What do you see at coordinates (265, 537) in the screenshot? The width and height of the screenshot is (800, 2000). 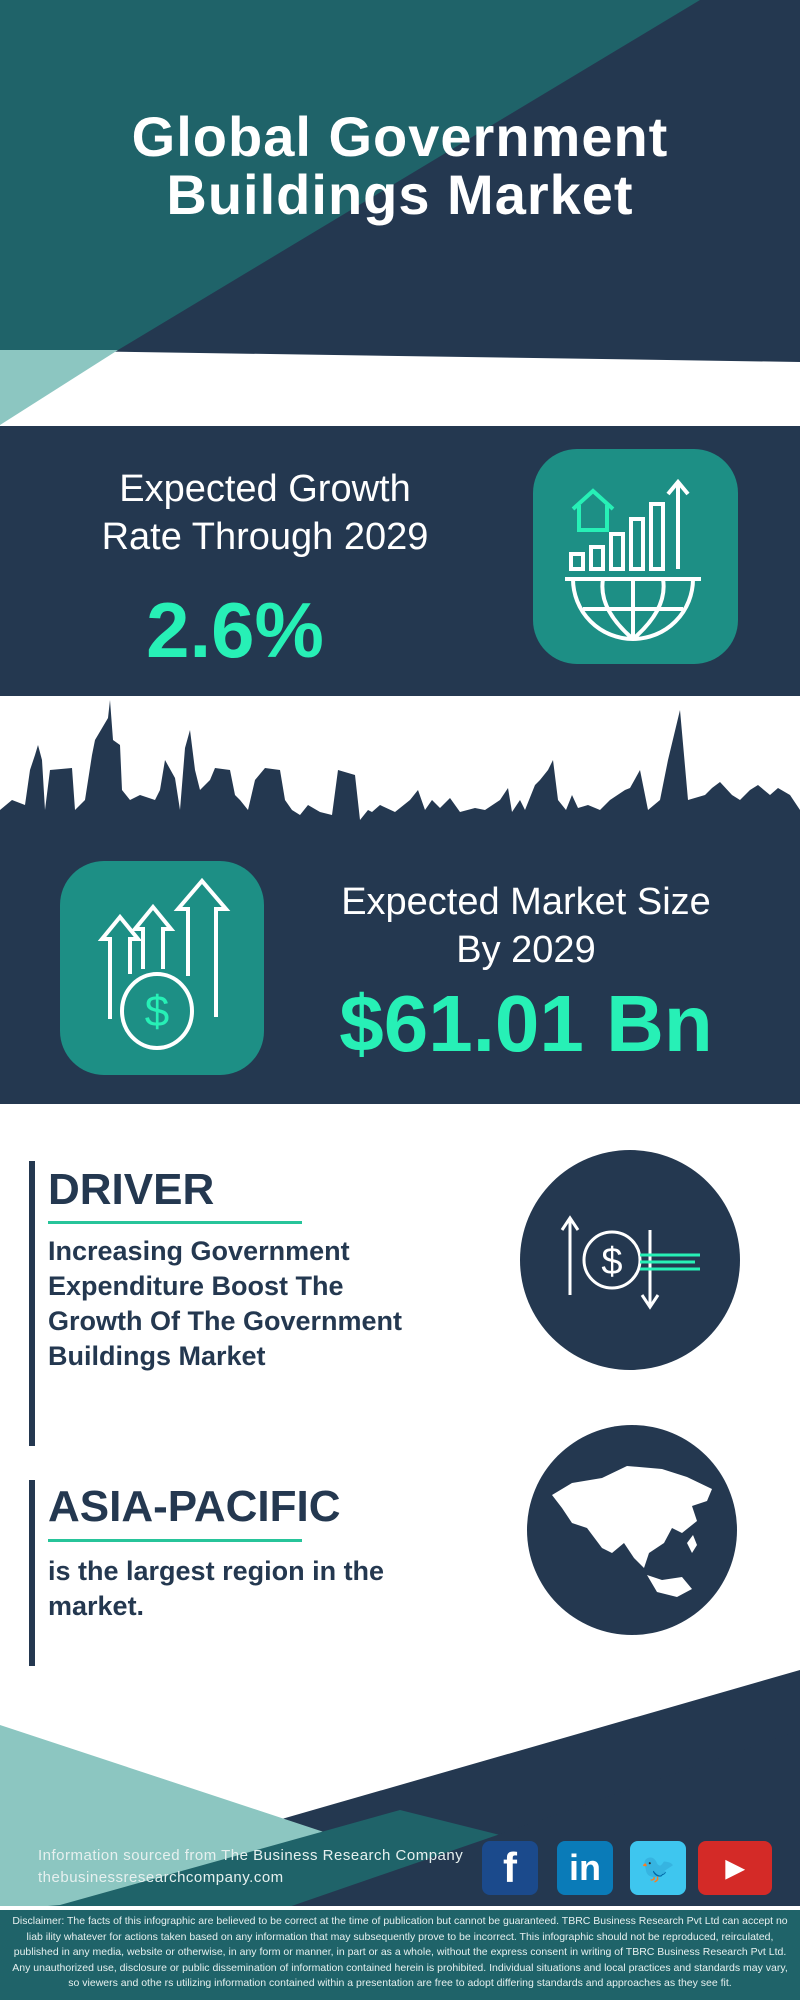 I see `growth-label-line-2: Rate Through 2029` at bounding box center [265, 537].